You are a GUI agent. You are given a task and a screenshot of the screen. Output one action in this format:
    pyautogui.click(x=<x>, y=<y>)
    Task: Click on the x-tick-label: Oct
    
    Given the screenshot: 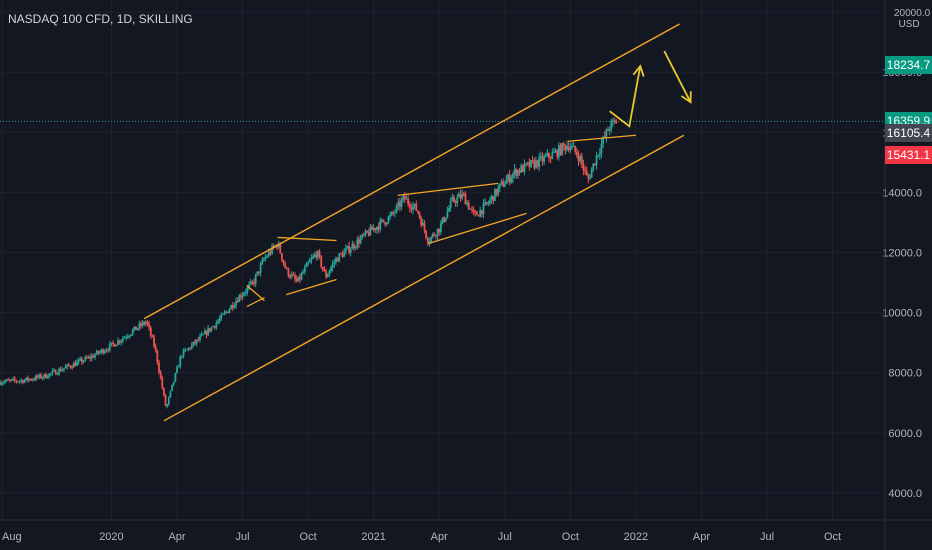 What is the action you would take?
    pyautogui.click(x=832, y=537)
    